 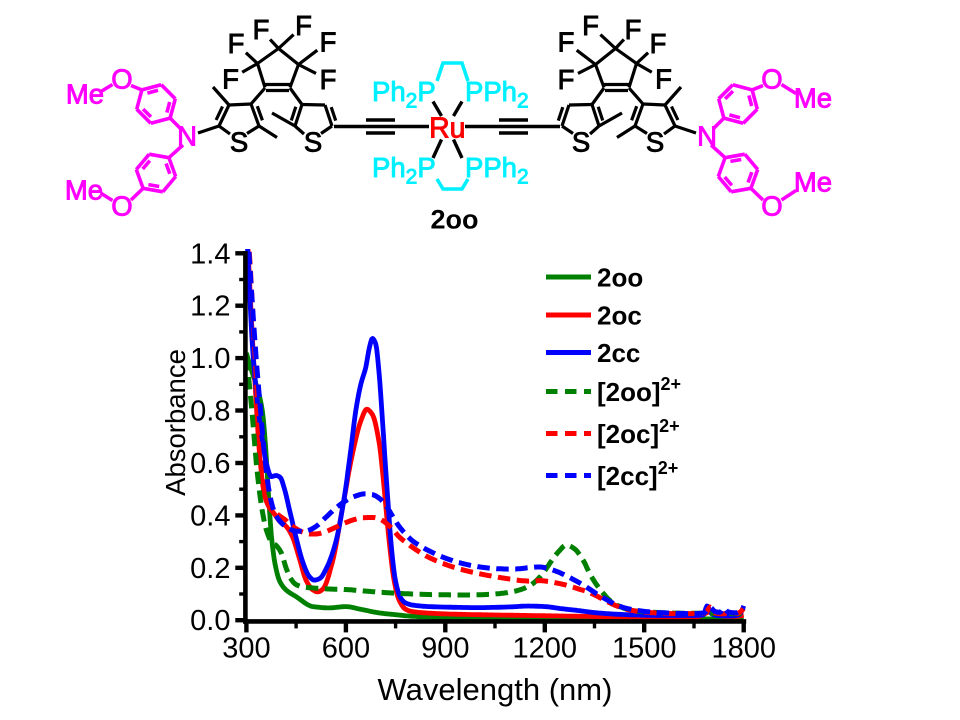 What do you see at coordinates (210, 569) in the screenshot?
I see `svg-text: 0.2` at bounding box center [210, 569].